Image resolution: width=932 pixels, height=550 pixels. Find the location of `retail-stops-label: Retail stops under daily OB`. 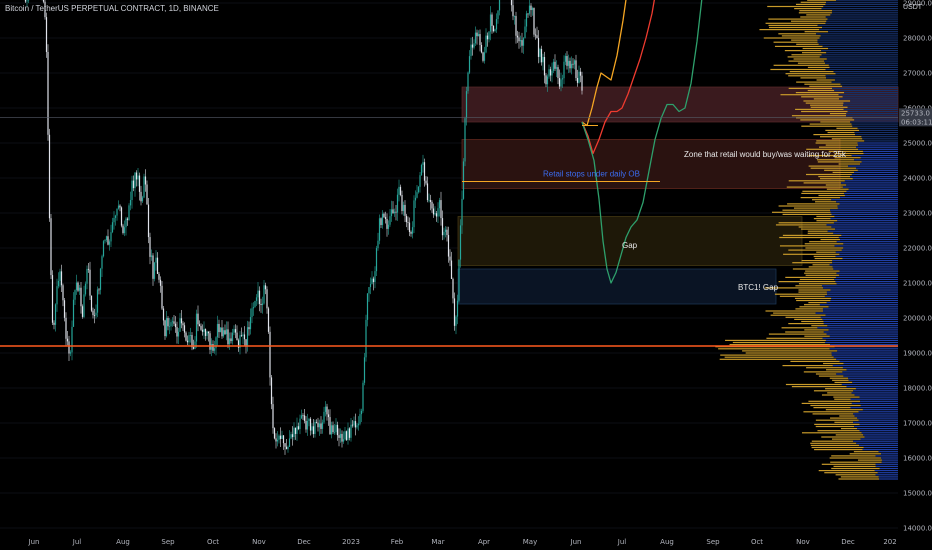

retail-stops-label: Retail stops under daily OB is located at coordinates (591, 174).